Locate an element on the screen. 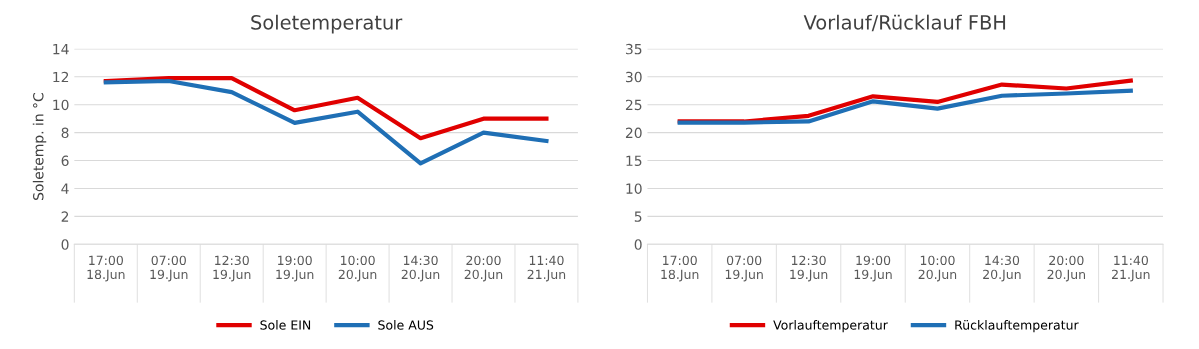 This screenshot has width=1199, height=349. y-tick-label: 35 is located at coordinates (633, 49).